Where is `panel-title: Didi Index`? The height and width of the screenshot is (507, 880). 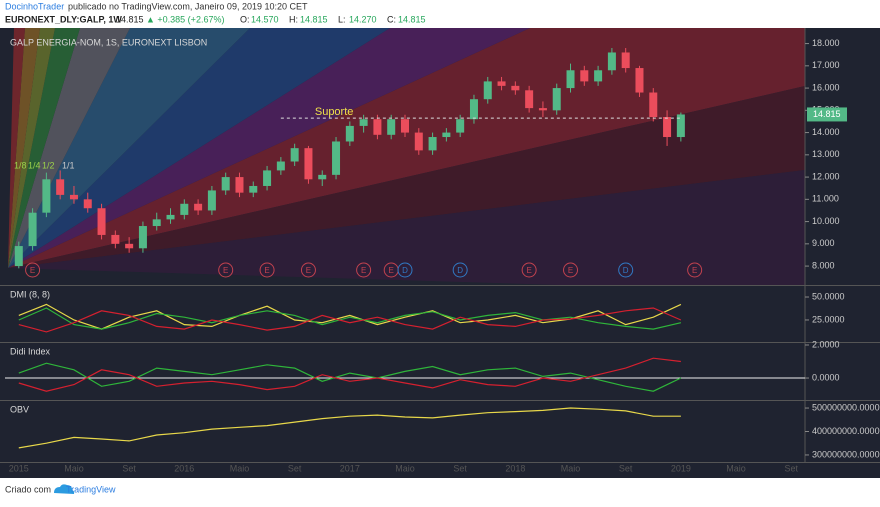 panel-title: Didi Index is located at coordinates (30, 351).